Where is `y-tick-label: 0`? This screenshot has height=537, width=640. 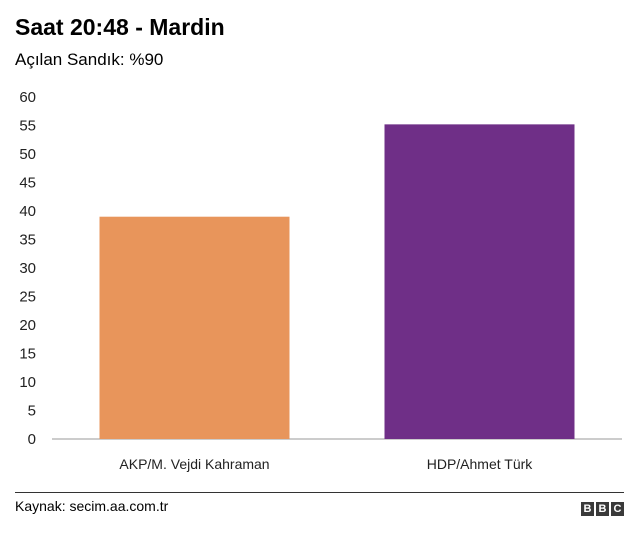 y-tick-label: 0 is located at coordinates (32, 439).